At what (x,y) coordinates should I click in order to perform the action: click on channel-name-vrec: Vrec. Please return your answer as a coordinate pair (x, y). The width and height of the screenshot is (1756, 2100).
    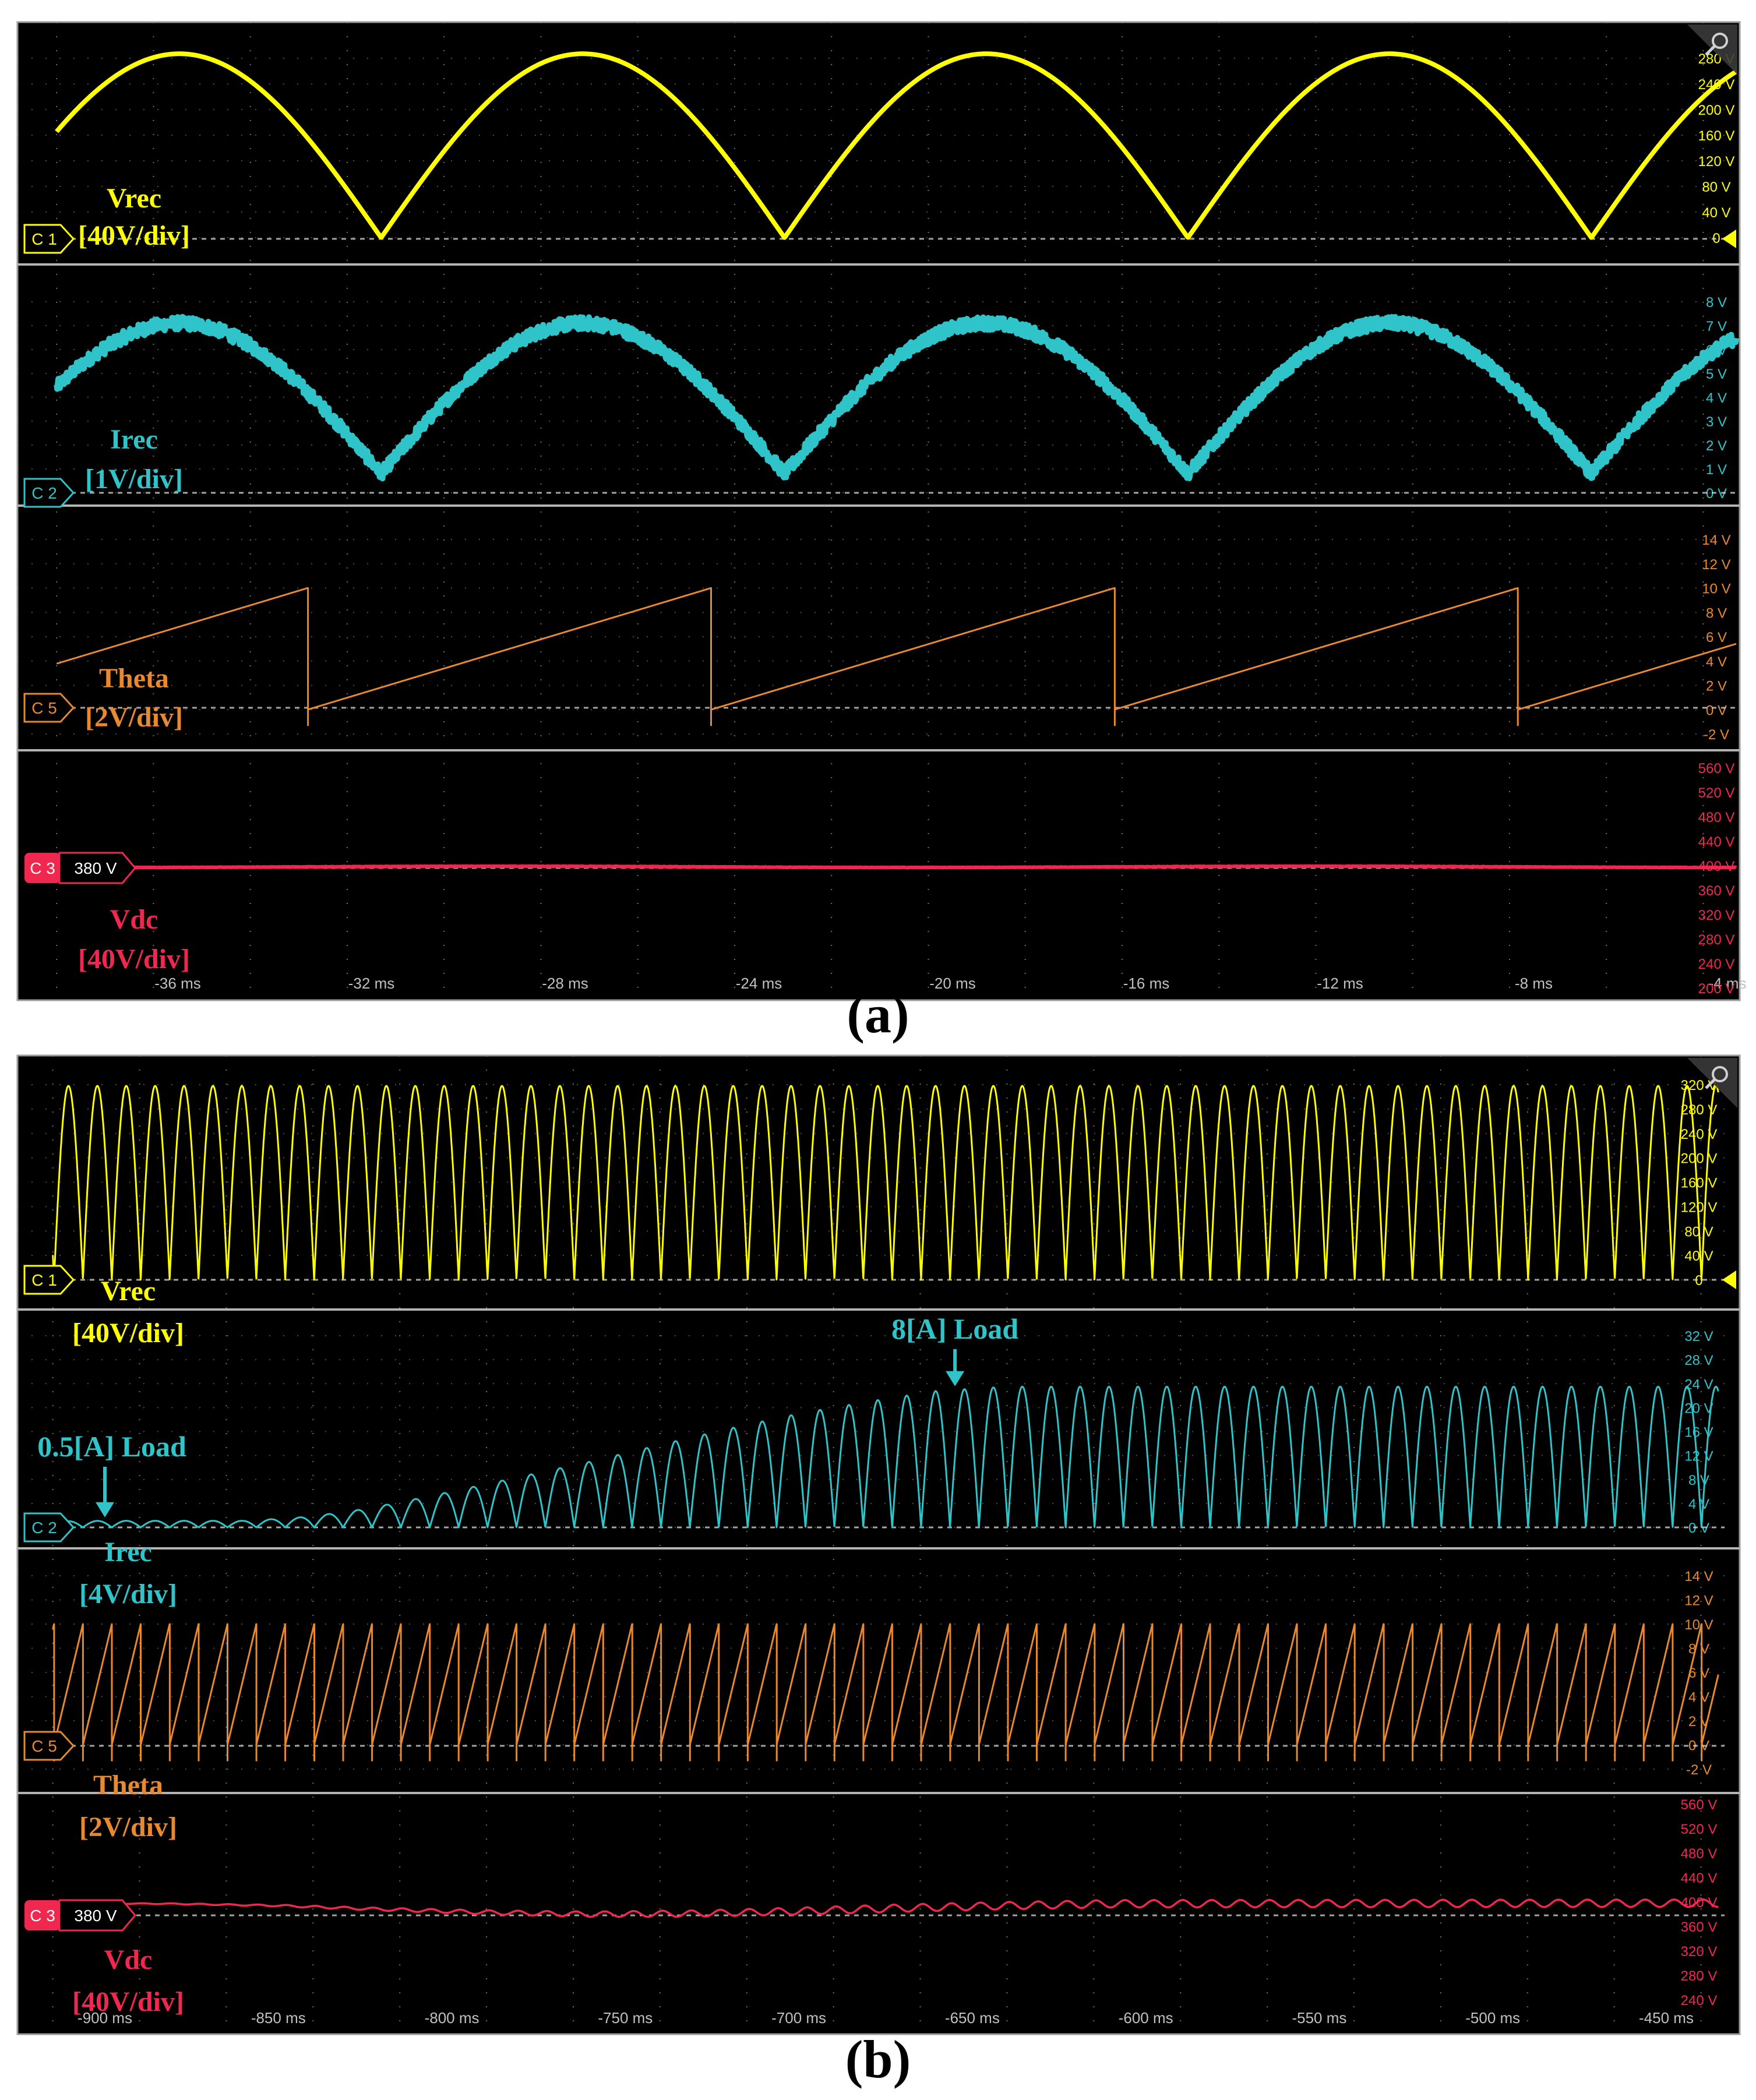
    Looking at the image, I should click on (128, 1291).